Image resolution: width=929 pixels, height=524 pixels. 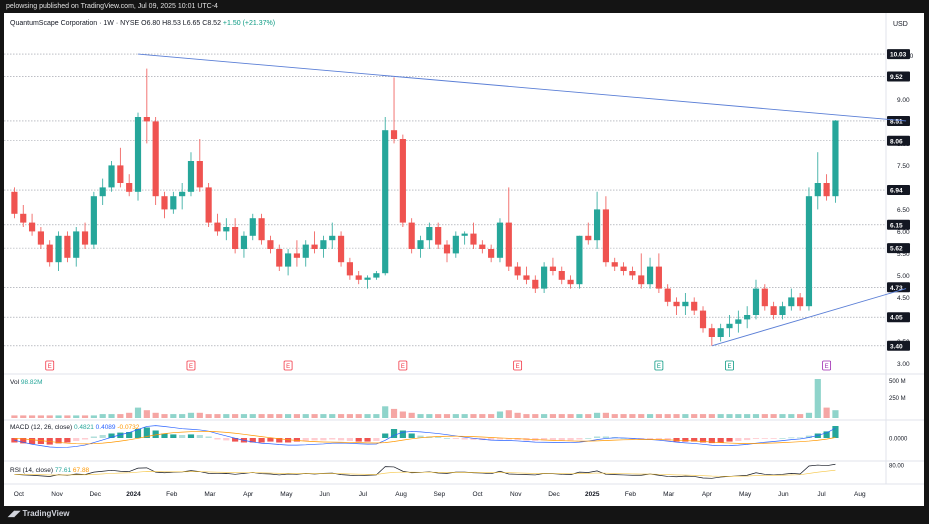 What do you see at coordinates (31, 382) in the screenshot?
I see `volume-value: 98.82M` at bounding box center [31, 382].